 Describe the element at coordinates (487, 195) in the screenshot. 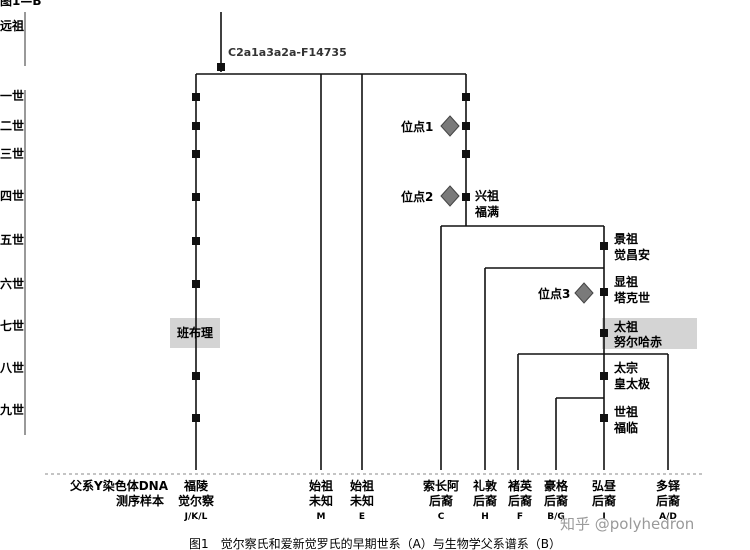

I see `xingzu-title: 兴祖` at that location.